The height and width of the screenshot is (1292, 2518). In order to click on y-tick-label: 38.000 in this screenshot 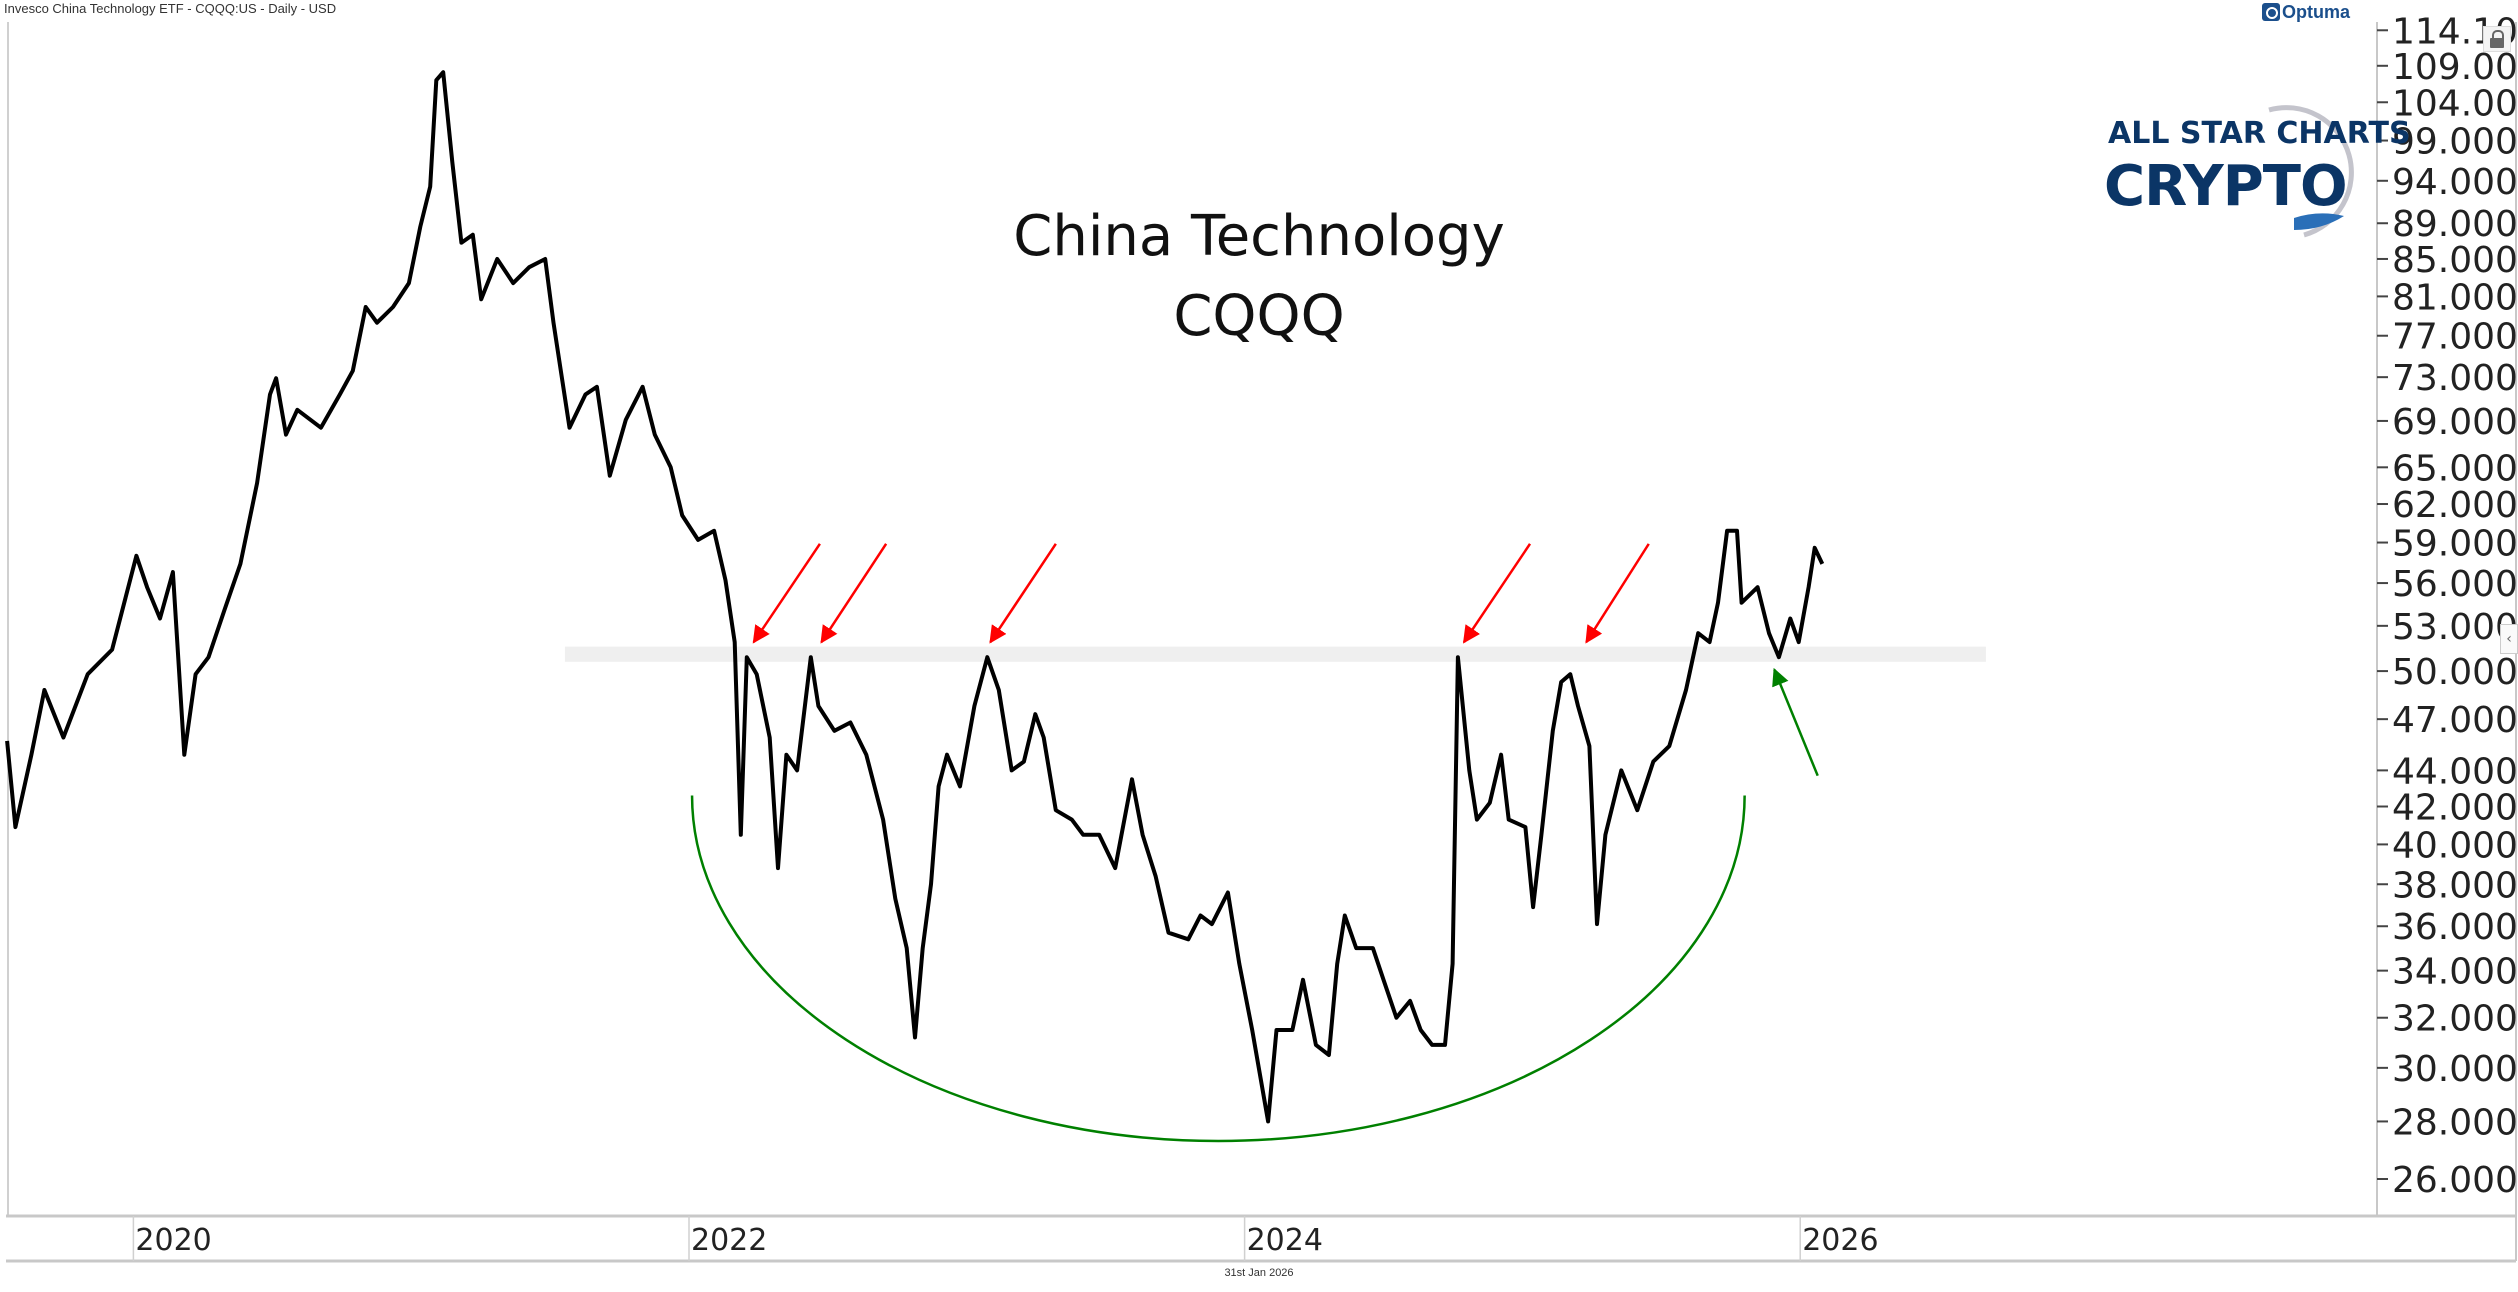, I will do `click(2455, 885)`.